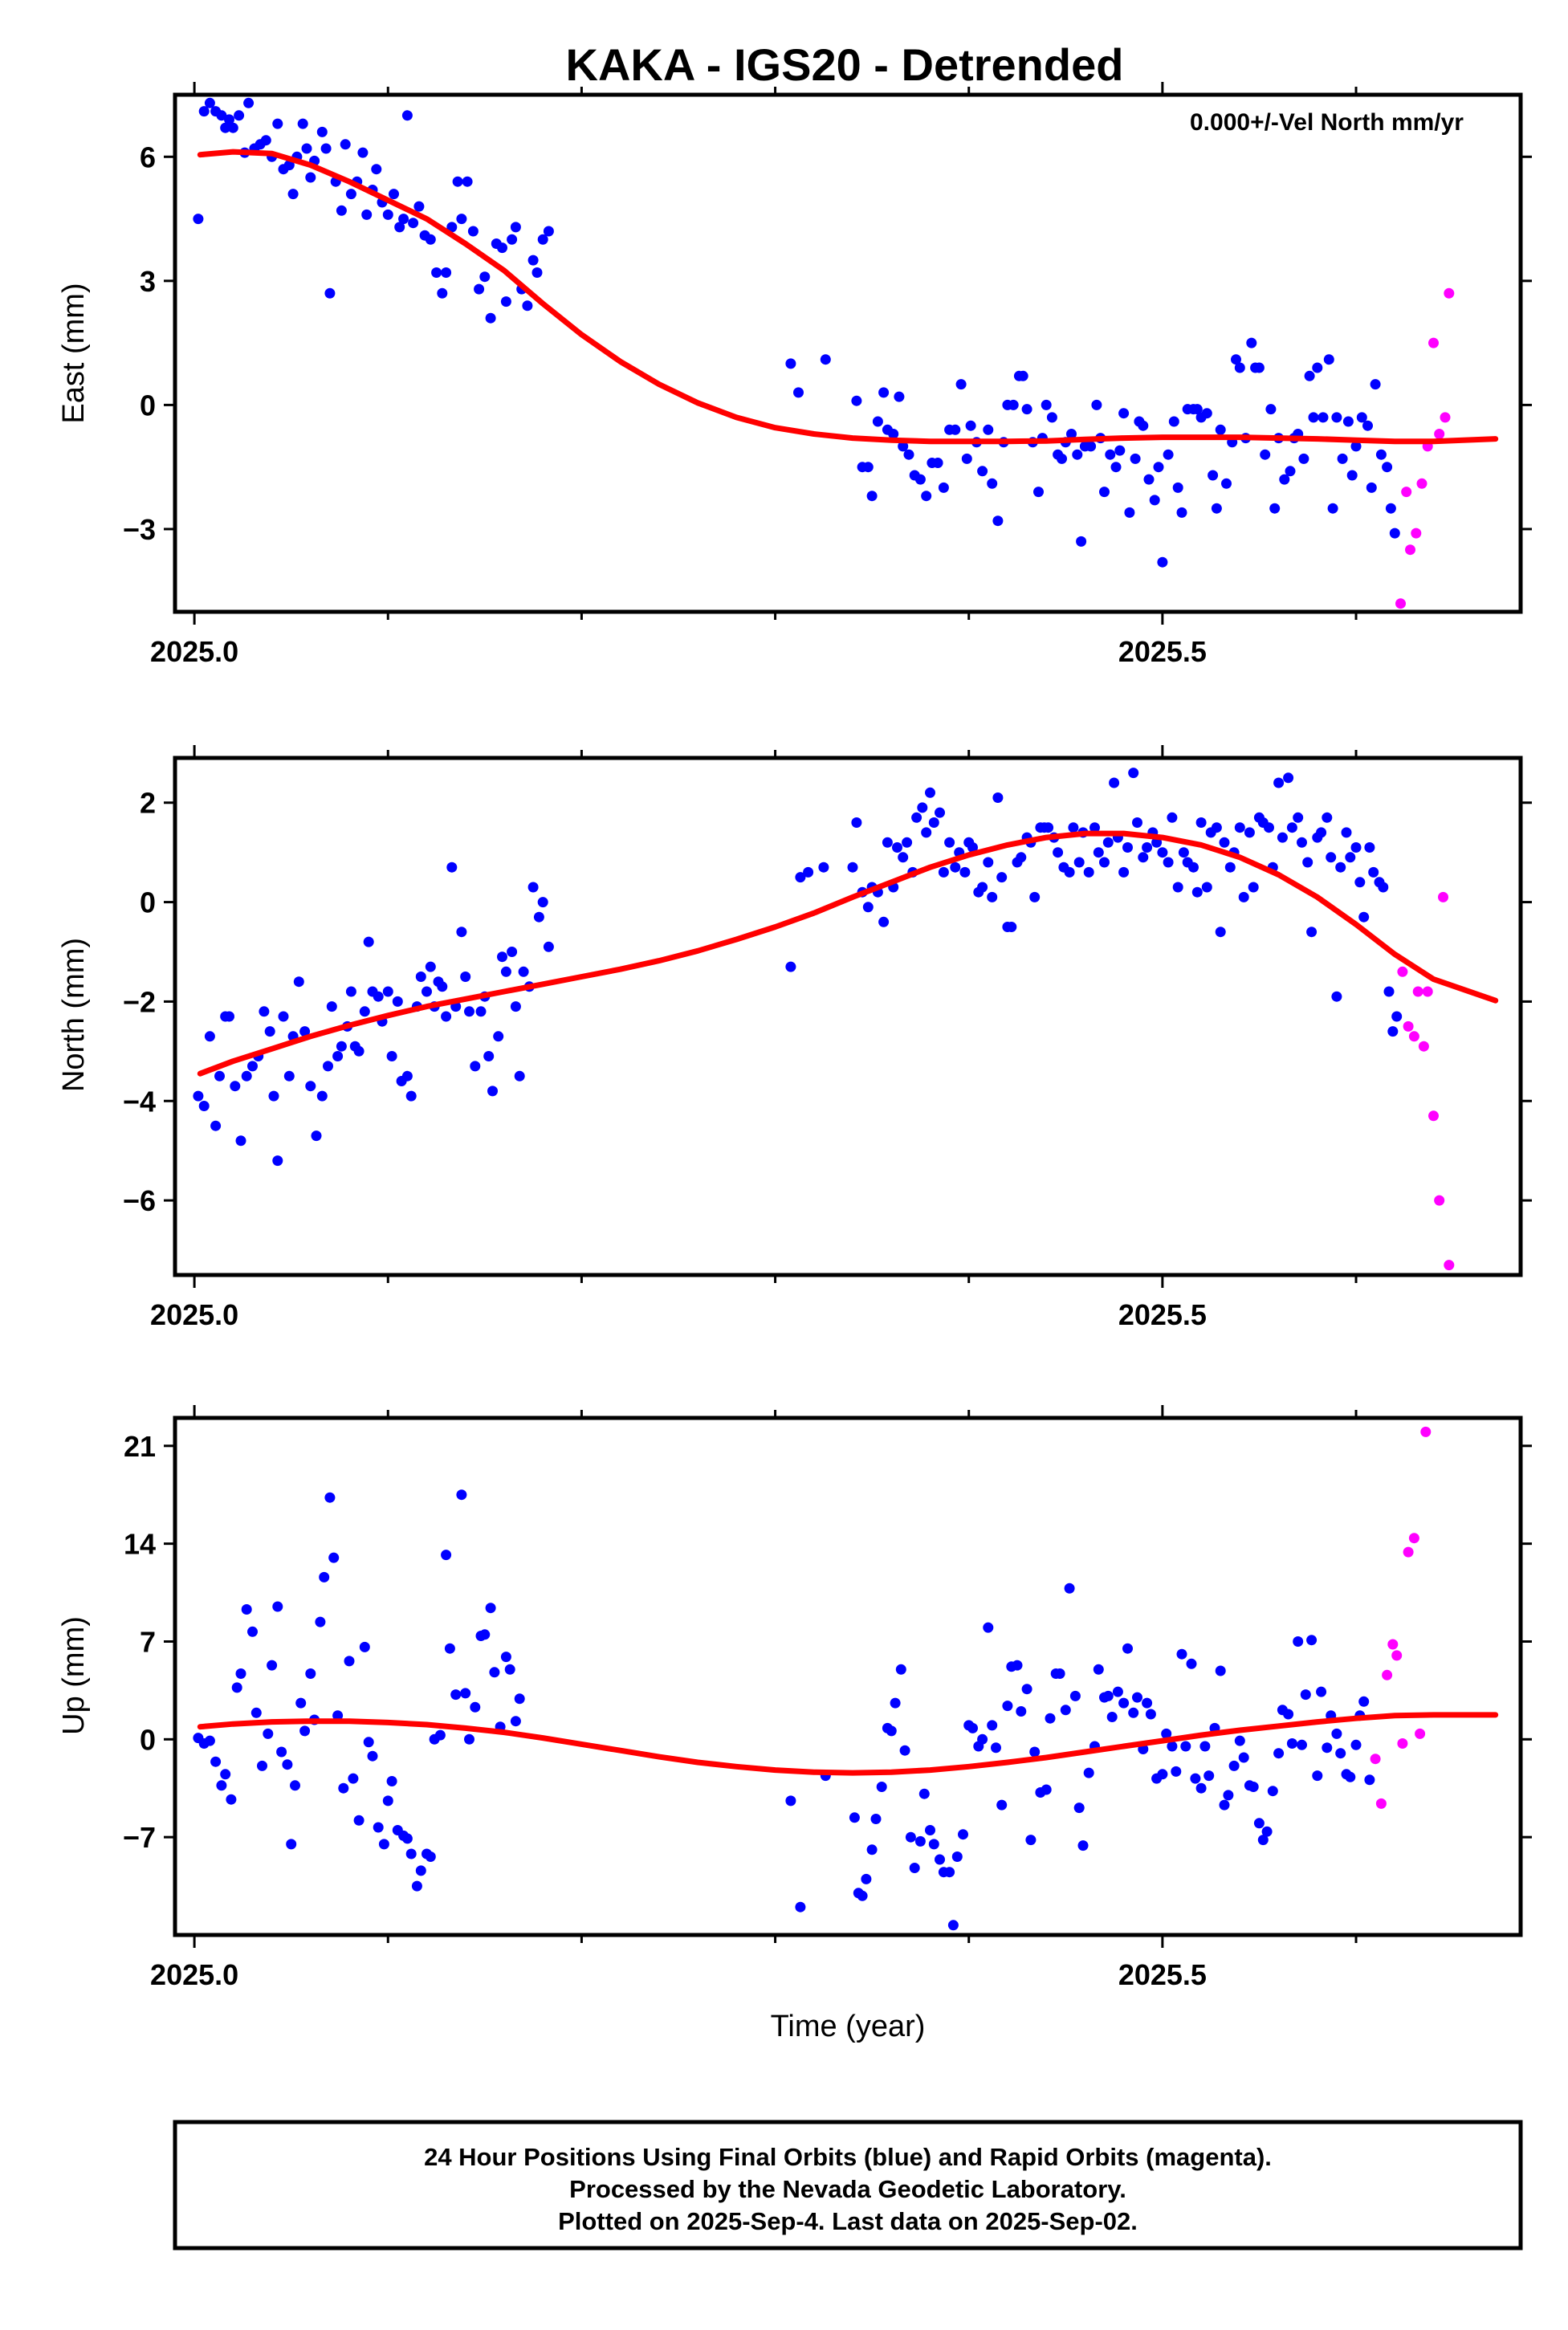 The image size is (1568, 2330). What do you see at coordinates (139, 1001) in the screenshot?
I see `north-y-tick-label: −2` at bounding box center [139, 1001].